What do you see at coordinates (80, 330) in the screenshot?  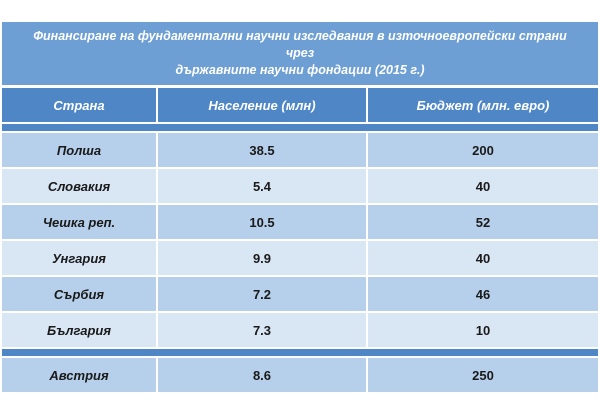 I see `country-cell: България` at bounding box center [80, 330].